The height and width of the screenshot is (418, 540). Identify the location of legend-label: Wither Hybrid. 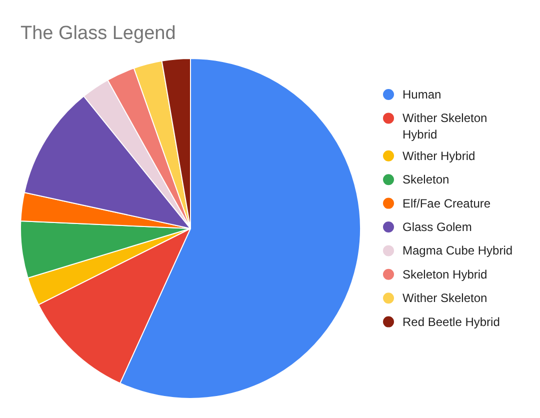
(439, 155).